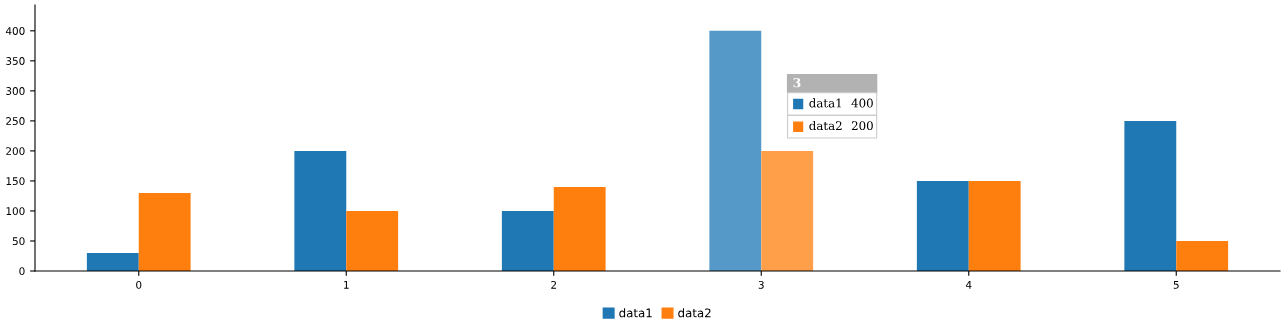 Image resolution: width=1288 pixels, height=330 pixels. Describe the element at coordinates (797, 82) in the screenshot. I see `annotation: 3` at that location.